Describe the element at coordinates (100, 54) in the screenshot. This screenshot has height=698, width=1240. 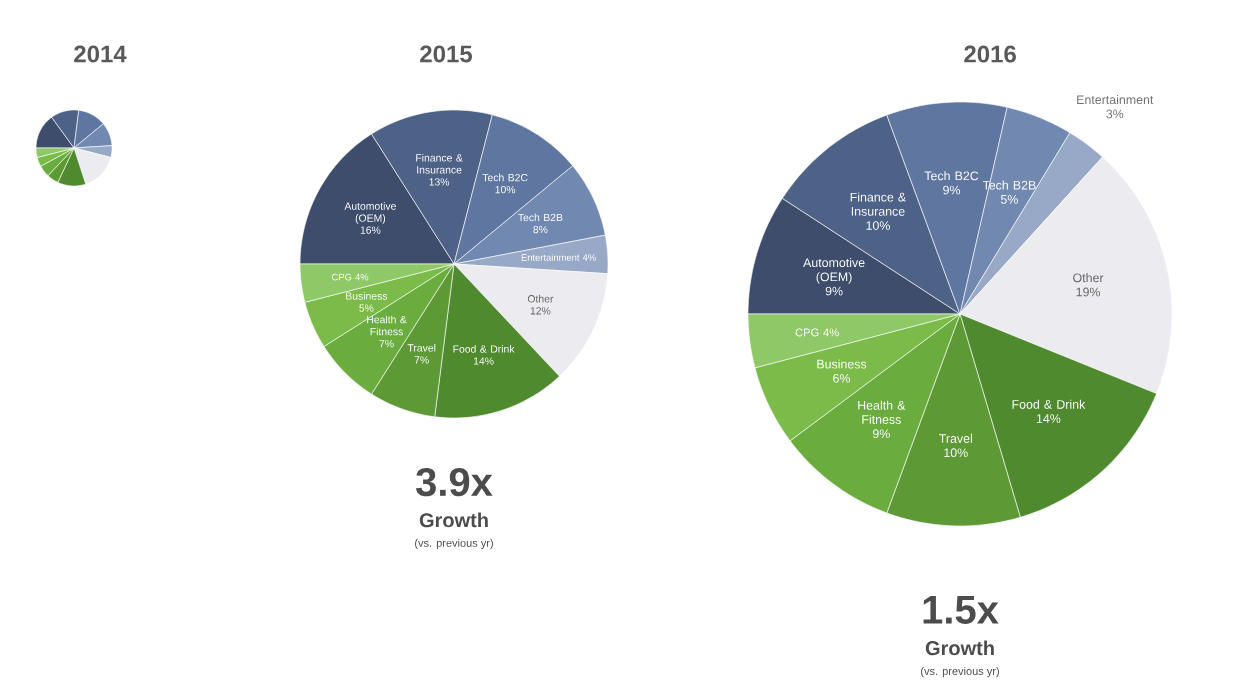
I see `chart-title: 2014` at that location.